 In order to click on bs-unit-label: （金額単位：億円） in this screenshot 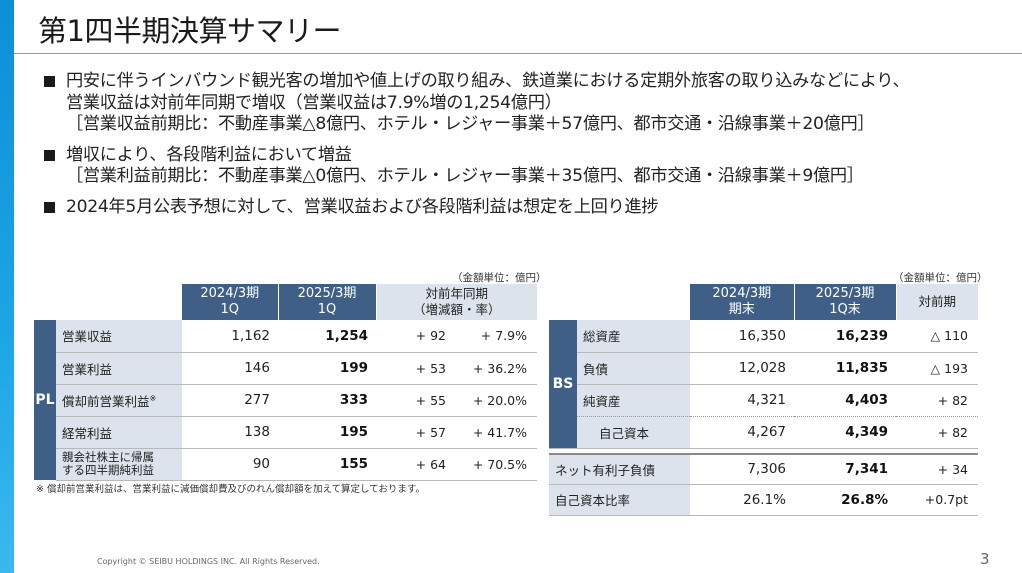, I will do `click(940, 278)`.